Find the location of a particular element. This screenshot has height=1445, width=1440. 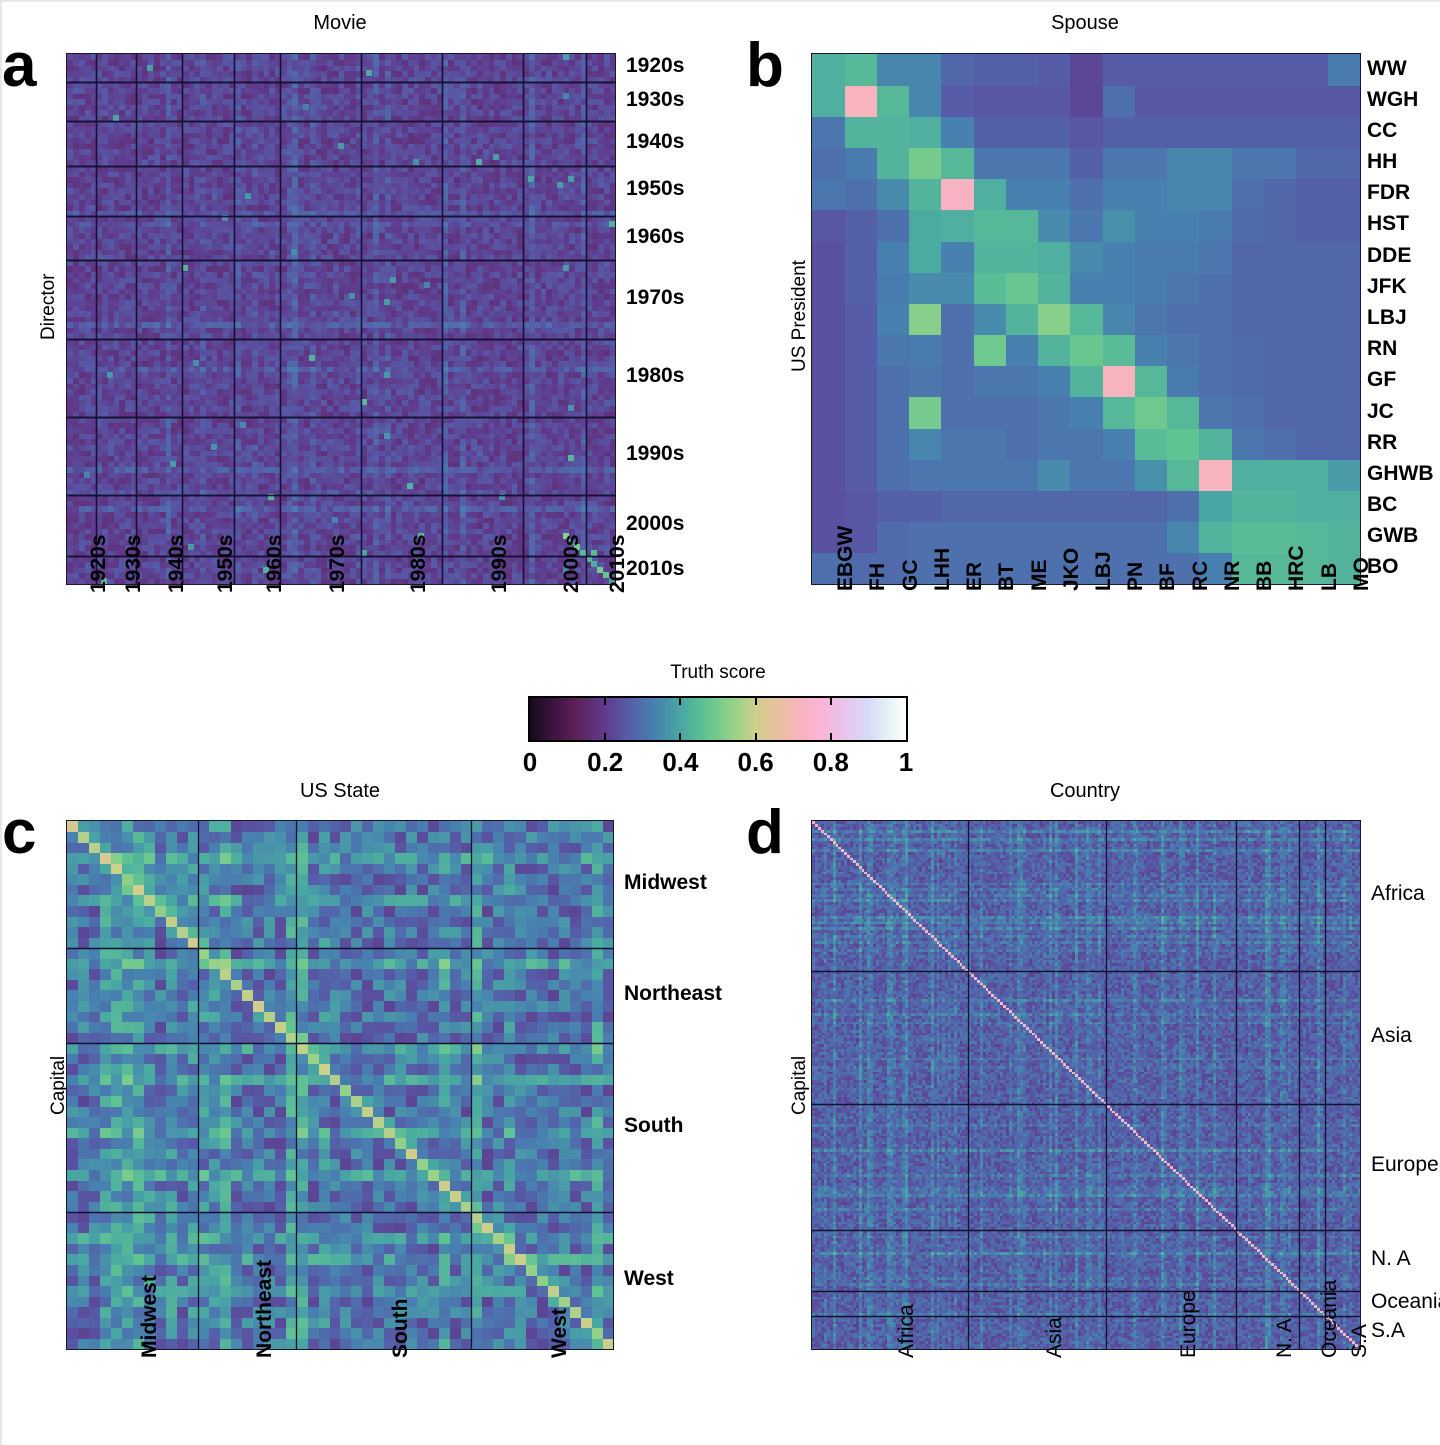

row-label: GF is located at coordinates (1382, 380).